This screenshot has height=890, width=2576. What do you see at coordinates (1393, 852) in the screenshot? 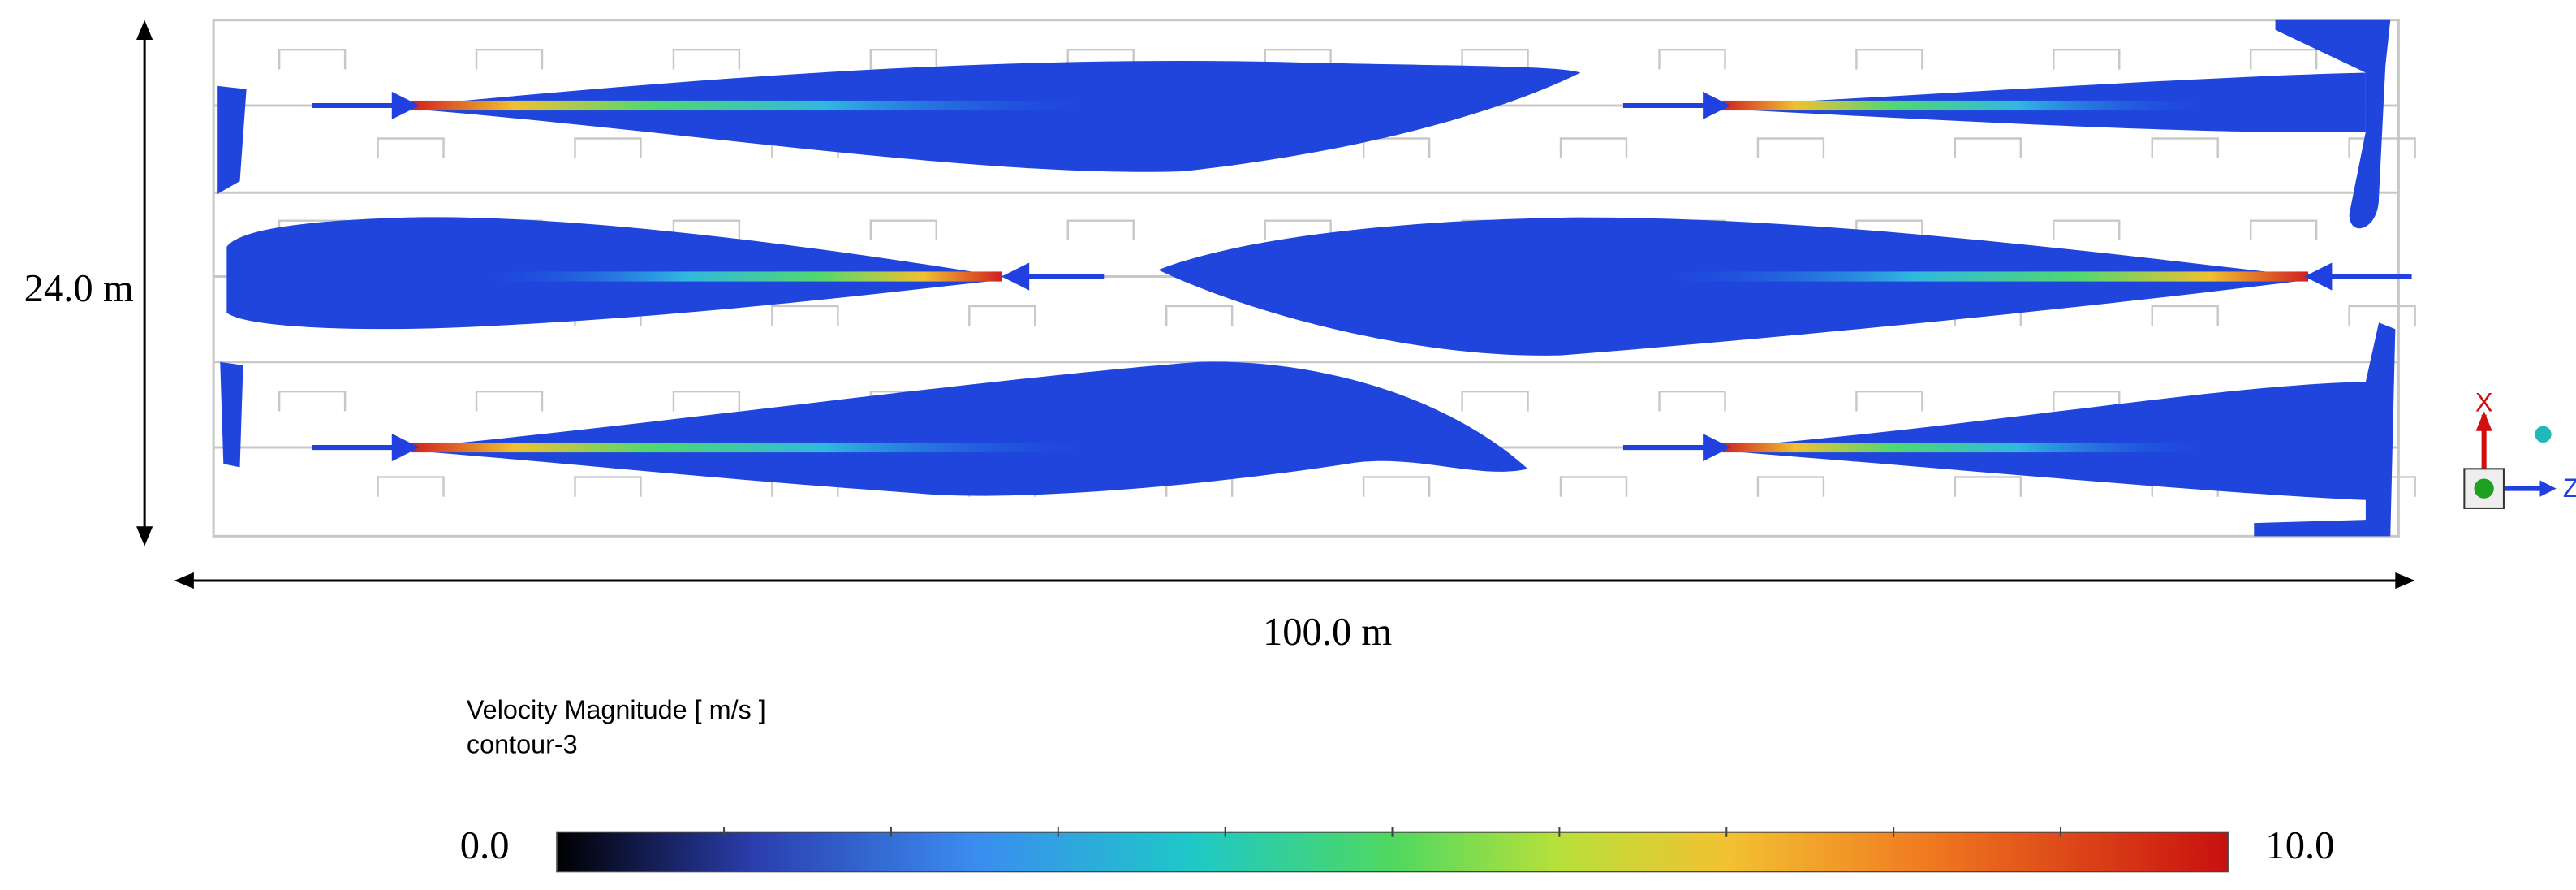
I see `colorbar` at bounding box center [1393, 852].